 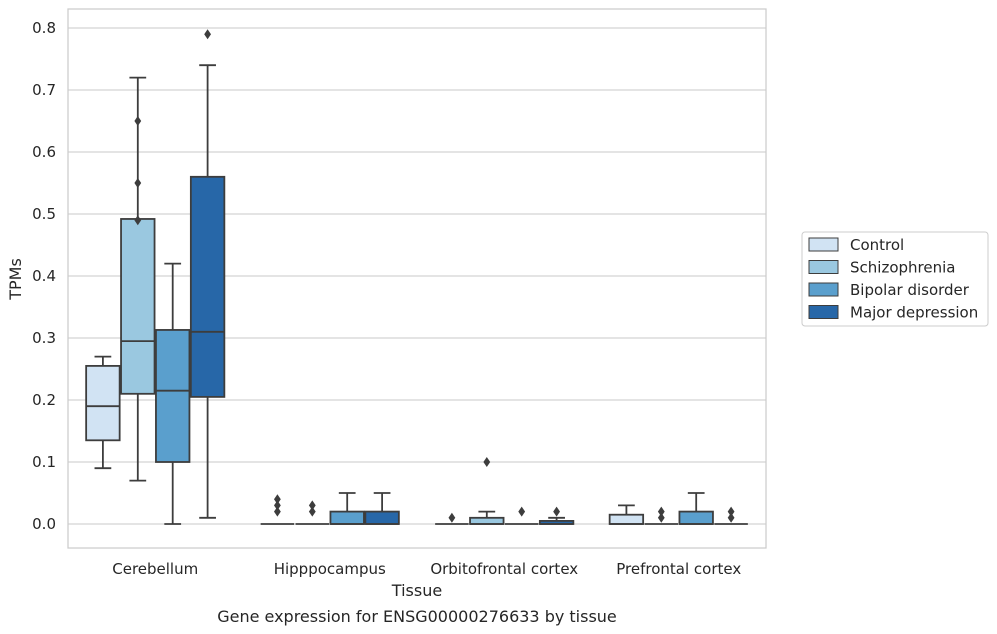 I want to click on y-tick-labels: 0.0 0.1 0.2 0.3 0.4 0.5 0.6 0.7 0.8, so click(x=44, y=276).